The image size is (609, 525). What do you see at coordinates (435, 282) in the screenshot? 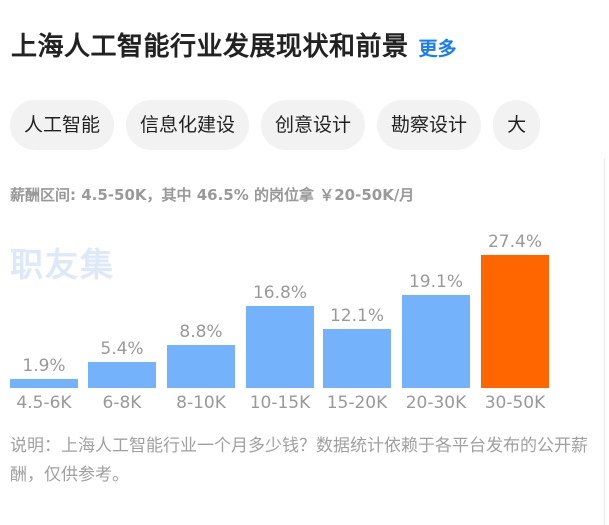
I see `bar-value-label: 19.1%` at bounding box center [435, 282].